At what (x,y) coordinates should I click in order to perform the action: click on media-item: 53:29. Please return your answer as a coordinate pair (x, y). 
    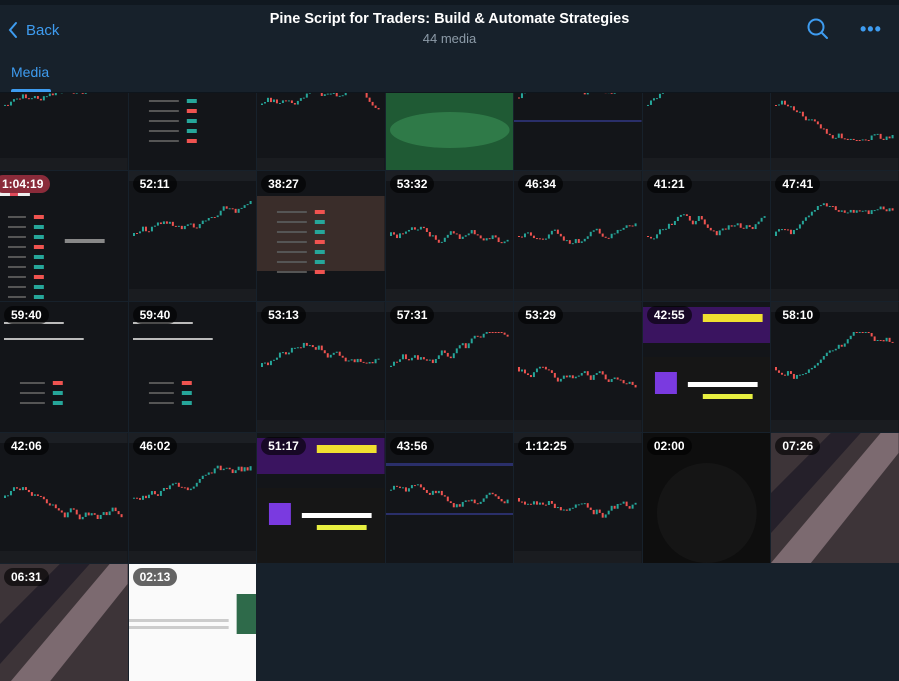
    Looking at the image, I should click on (578, 367).